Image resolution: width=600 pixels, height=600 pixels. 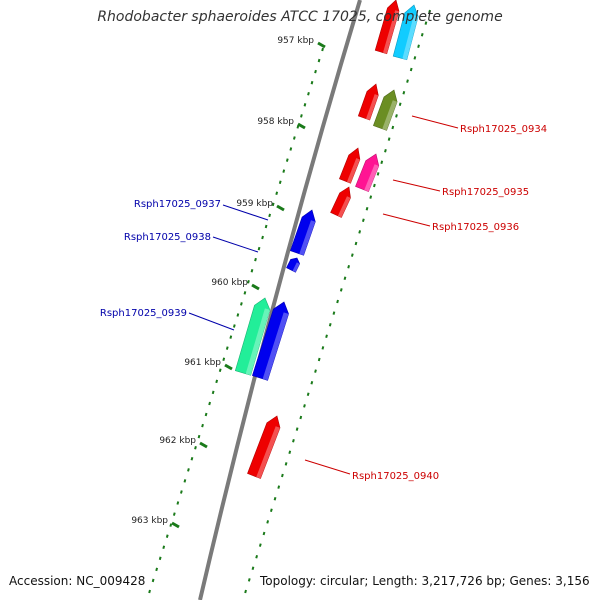 What do you see at coordinates (485, 192) in the screenshot?
I see `gene-label: Rsph17025_0935` at bounding box center [485, 192].